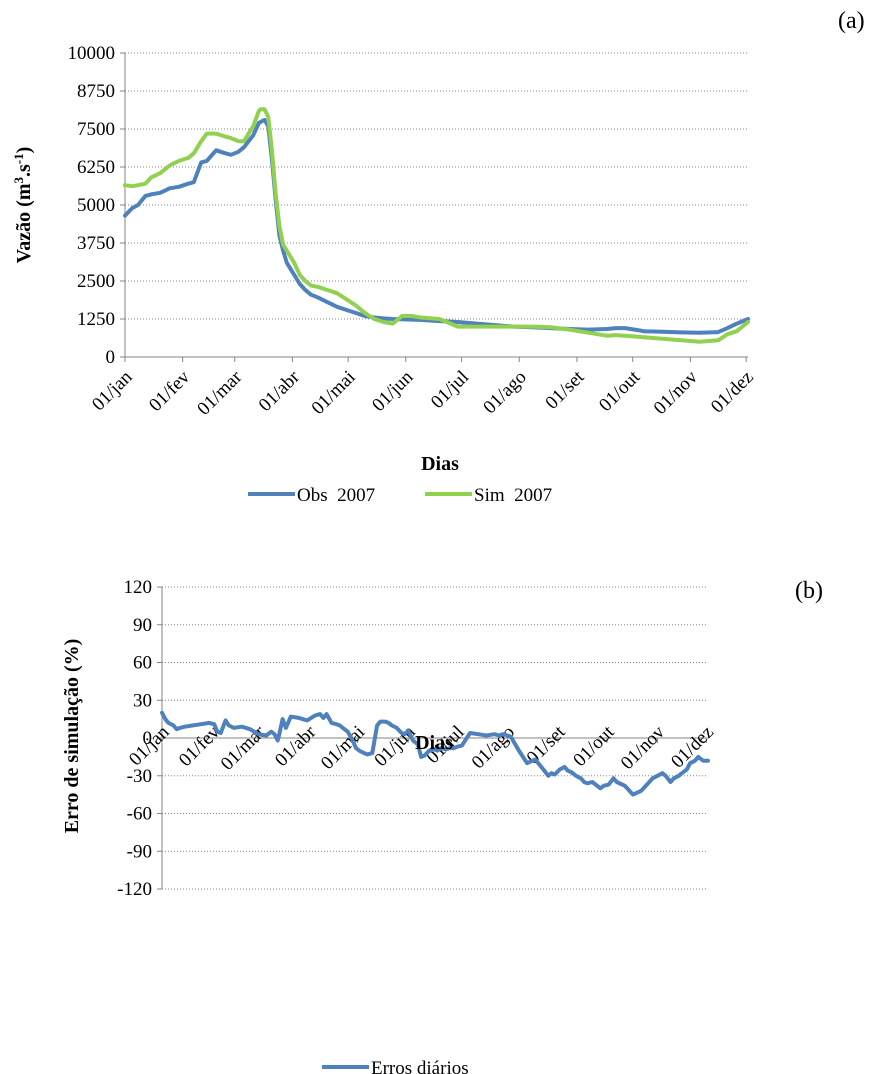 This screenshot has width=876, height=1074. I want to click on chart-a-x-axis-title: Dias, so click(440, 464).